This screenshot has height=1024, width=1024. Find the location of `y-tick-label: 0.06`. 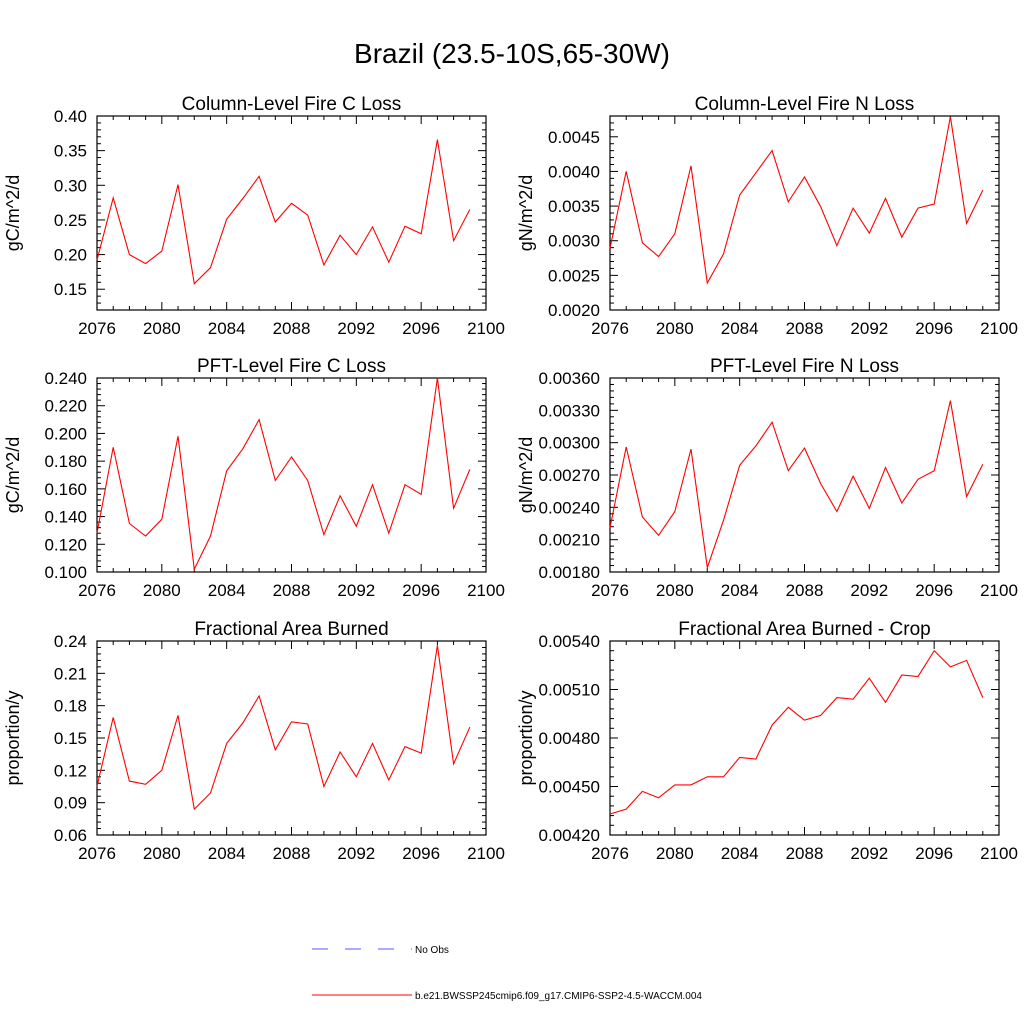

y-tick-label: 0.06 is located at coordinates (70, 835).